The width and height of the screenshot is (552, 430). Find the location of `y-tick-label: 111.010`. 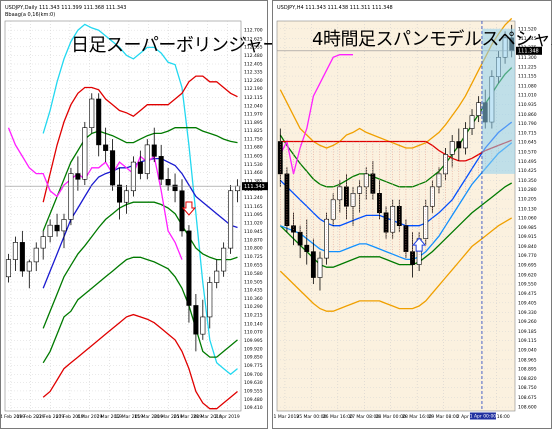

y-tick-label: 111.010 is located at coordinates (527, 95).